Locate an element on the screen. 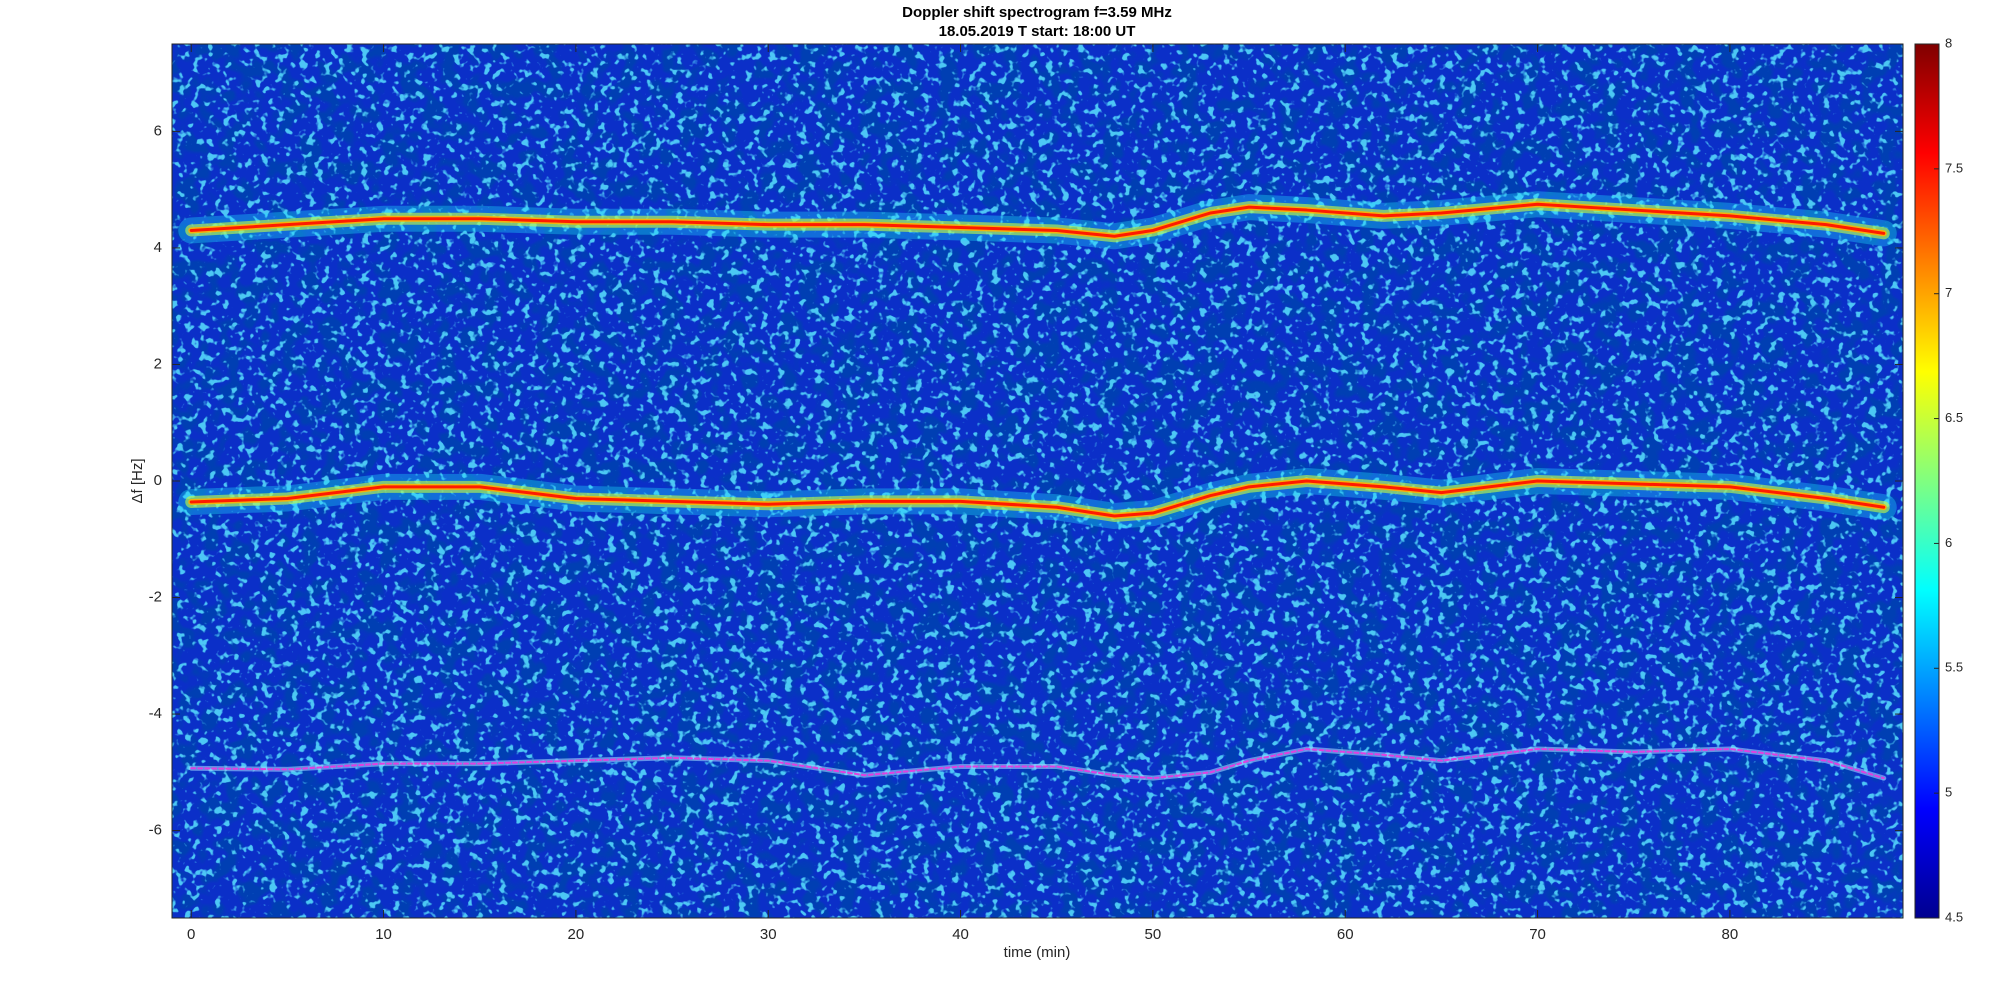 The width and height of the screenshot is (2000, 1003). x-tick-label: 80 is located at coordinates (1730, 934).